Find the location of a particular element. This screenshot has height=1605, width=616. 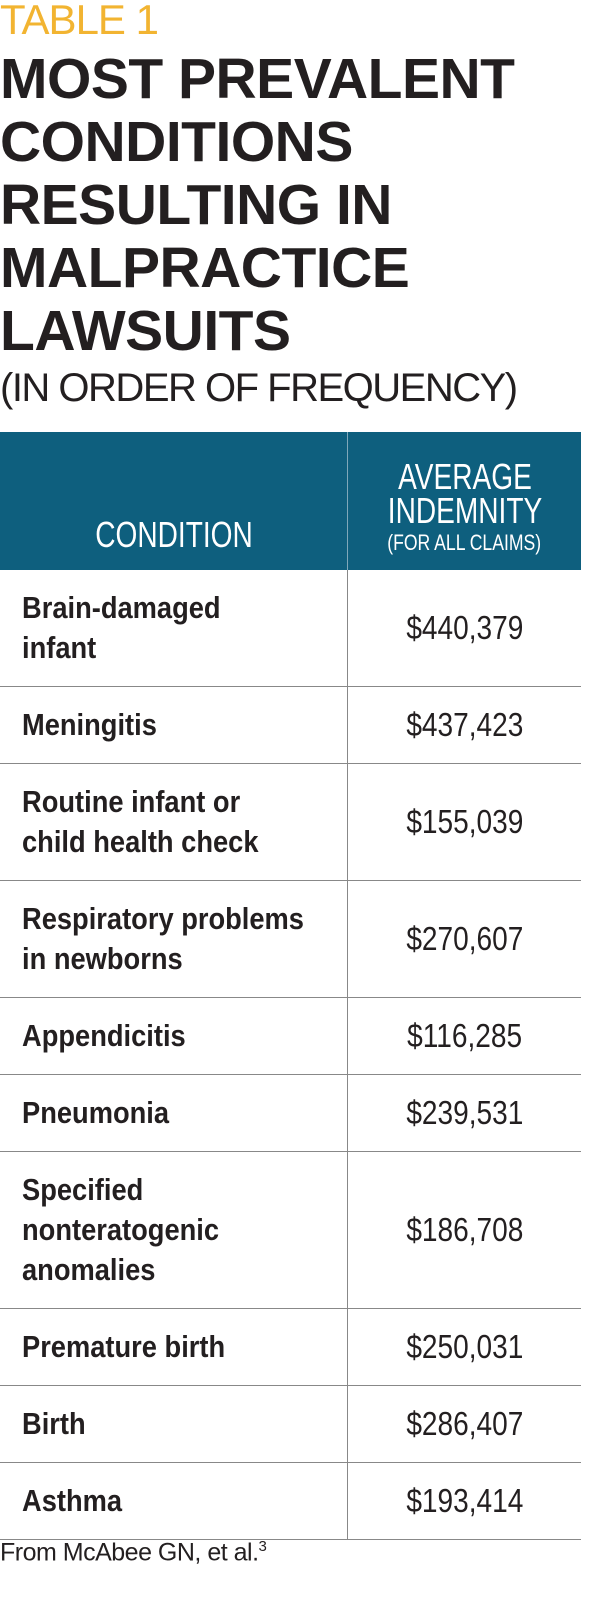

condition-cell: Appendicitis is located at coordinates (174, 1036).